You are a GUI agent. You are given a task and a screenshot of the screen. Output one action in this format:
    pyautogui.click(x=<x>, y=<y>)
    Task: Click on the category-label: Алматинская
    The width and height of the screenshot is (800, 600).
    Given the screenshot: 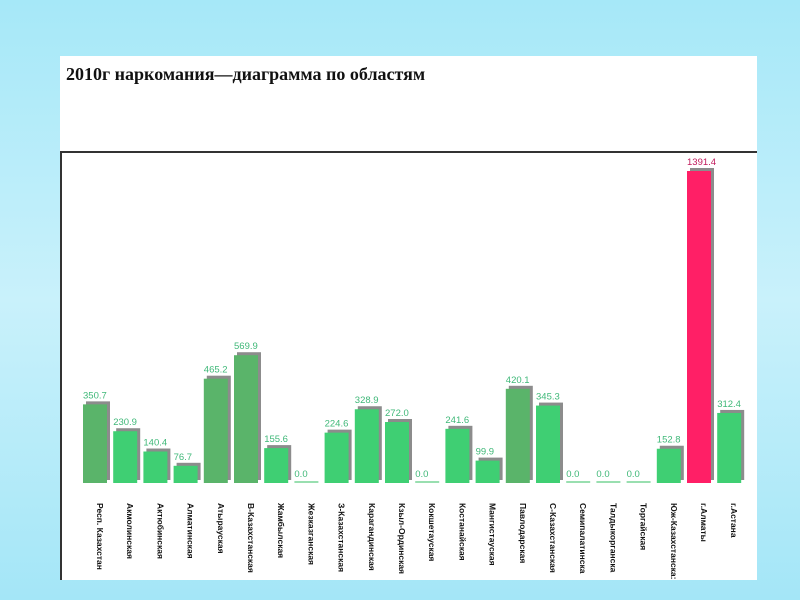 What is the action you would take?
    pyautogui.click(x=191, y=531)
    